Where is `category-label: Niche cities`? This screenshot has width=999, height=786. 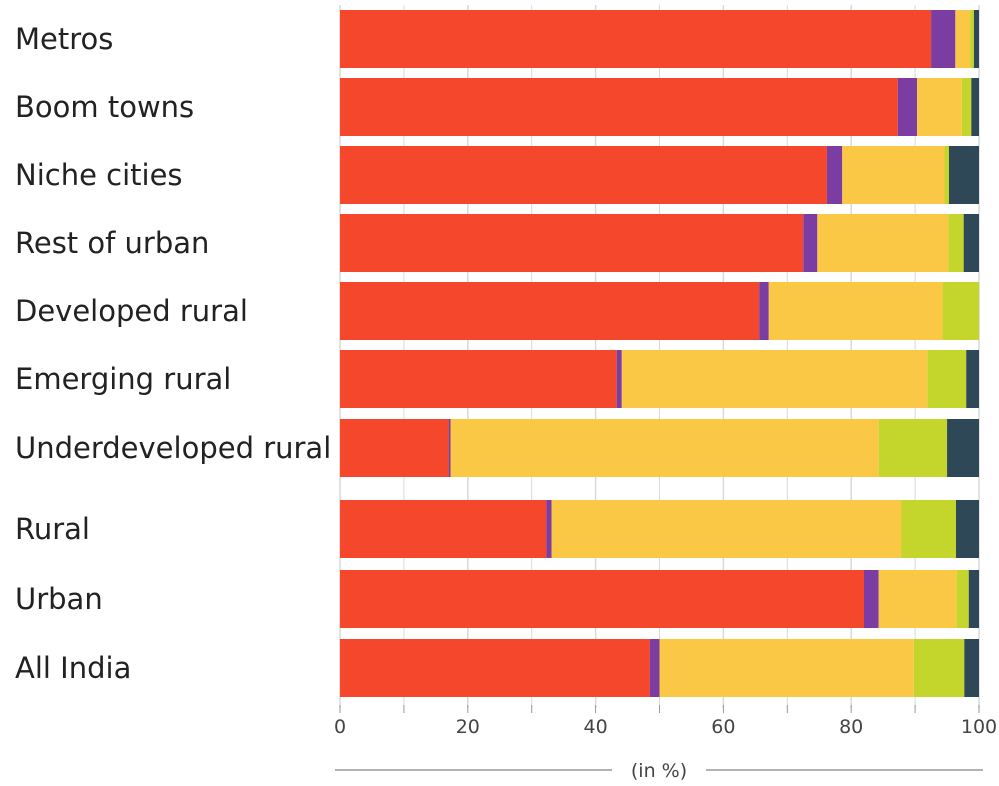 category-label: Niche cities is located at coordinates (99, 175).